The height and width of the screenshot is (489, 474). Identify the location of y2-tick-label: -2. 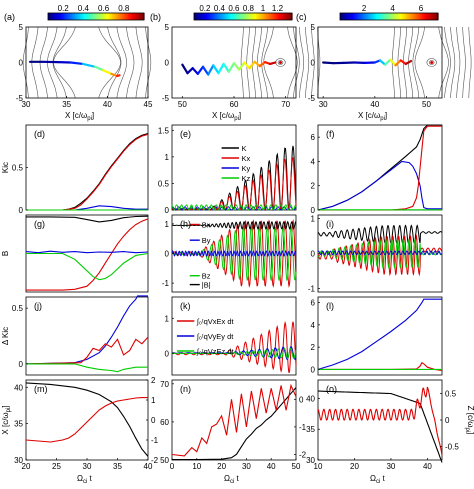
(303, 454).